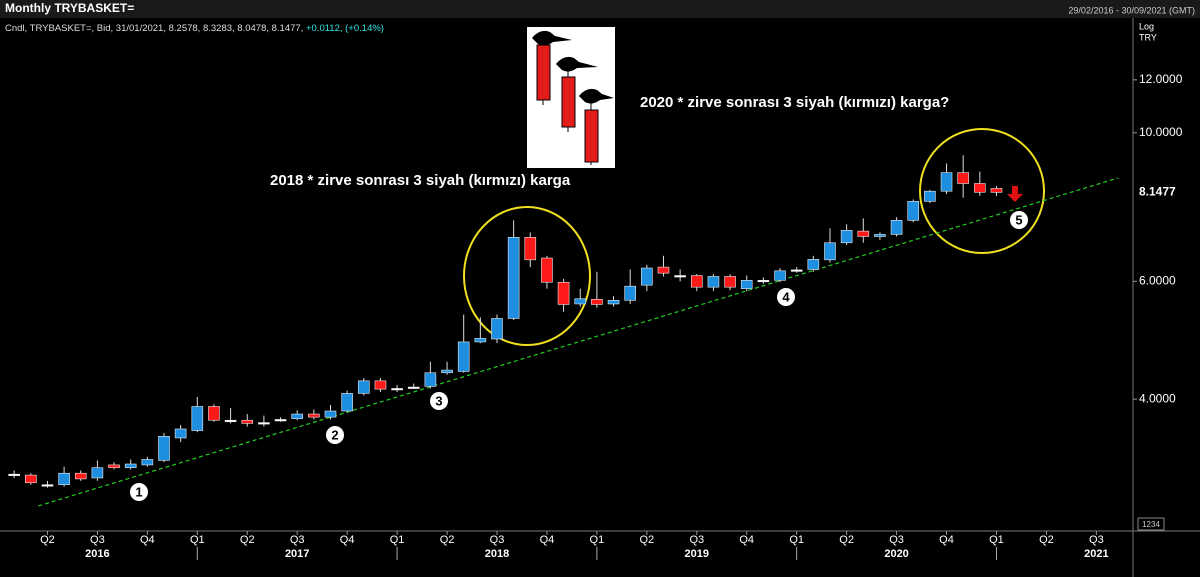 This screenshot has width=1200, height=577. What do you see at coordinates (571, 97) in the screenshot?
I see `crow-picture` at bounding box center [571, 97].